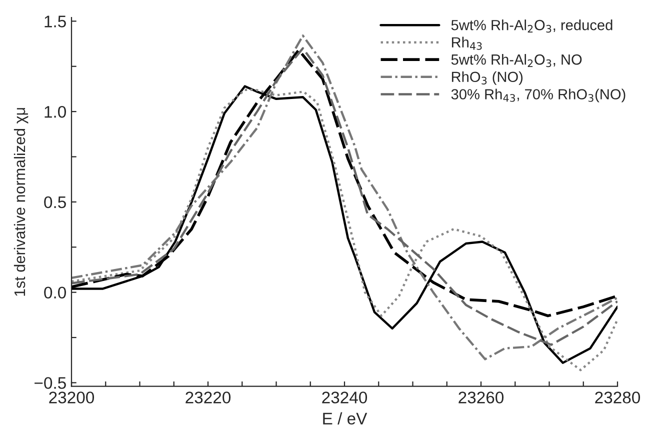 The width and height of the screenshot is (650, 439). I want to click on legend-label: Rh$_{43}$, so click(467, 43).